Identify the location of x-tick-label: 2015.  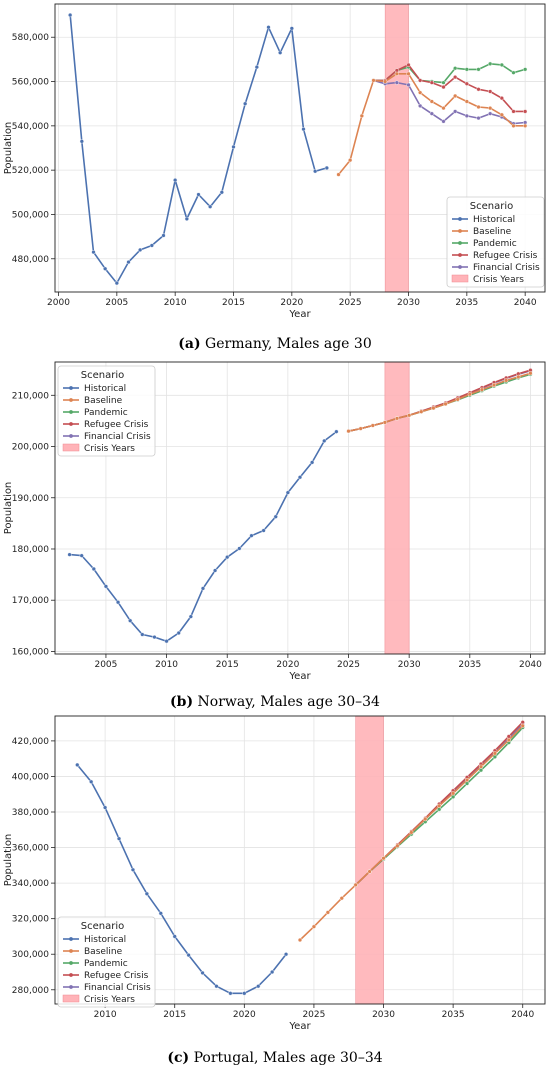
(233, 303).